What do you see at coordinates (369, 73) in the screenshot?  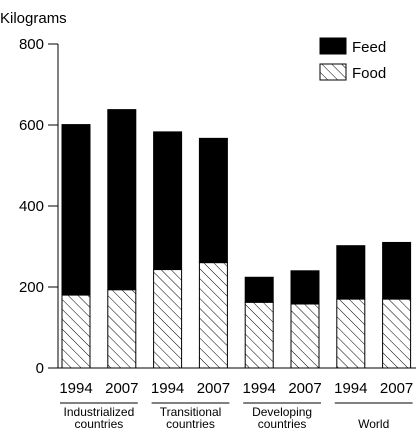 I see `legend-label-food: Food` at bounding box center [369, 73].